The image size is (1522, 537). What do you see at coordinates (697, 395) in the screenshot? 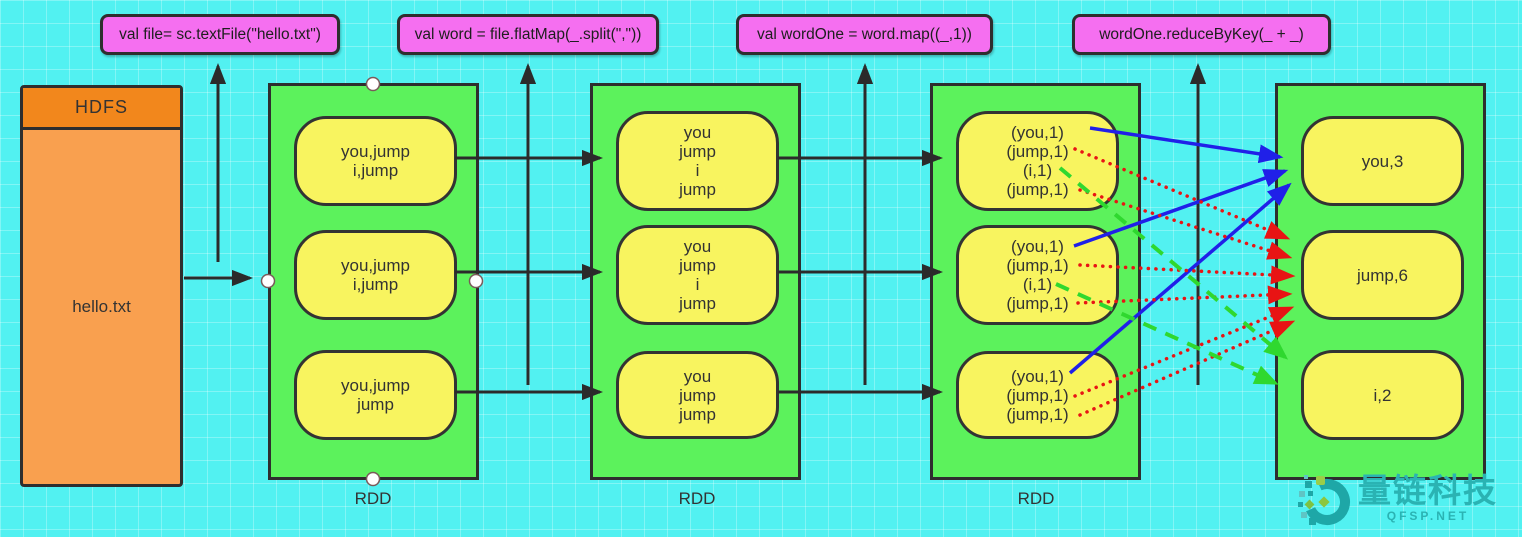
I see `rdd2-partition-3: you jump jump` at bounding box center [697, 395].